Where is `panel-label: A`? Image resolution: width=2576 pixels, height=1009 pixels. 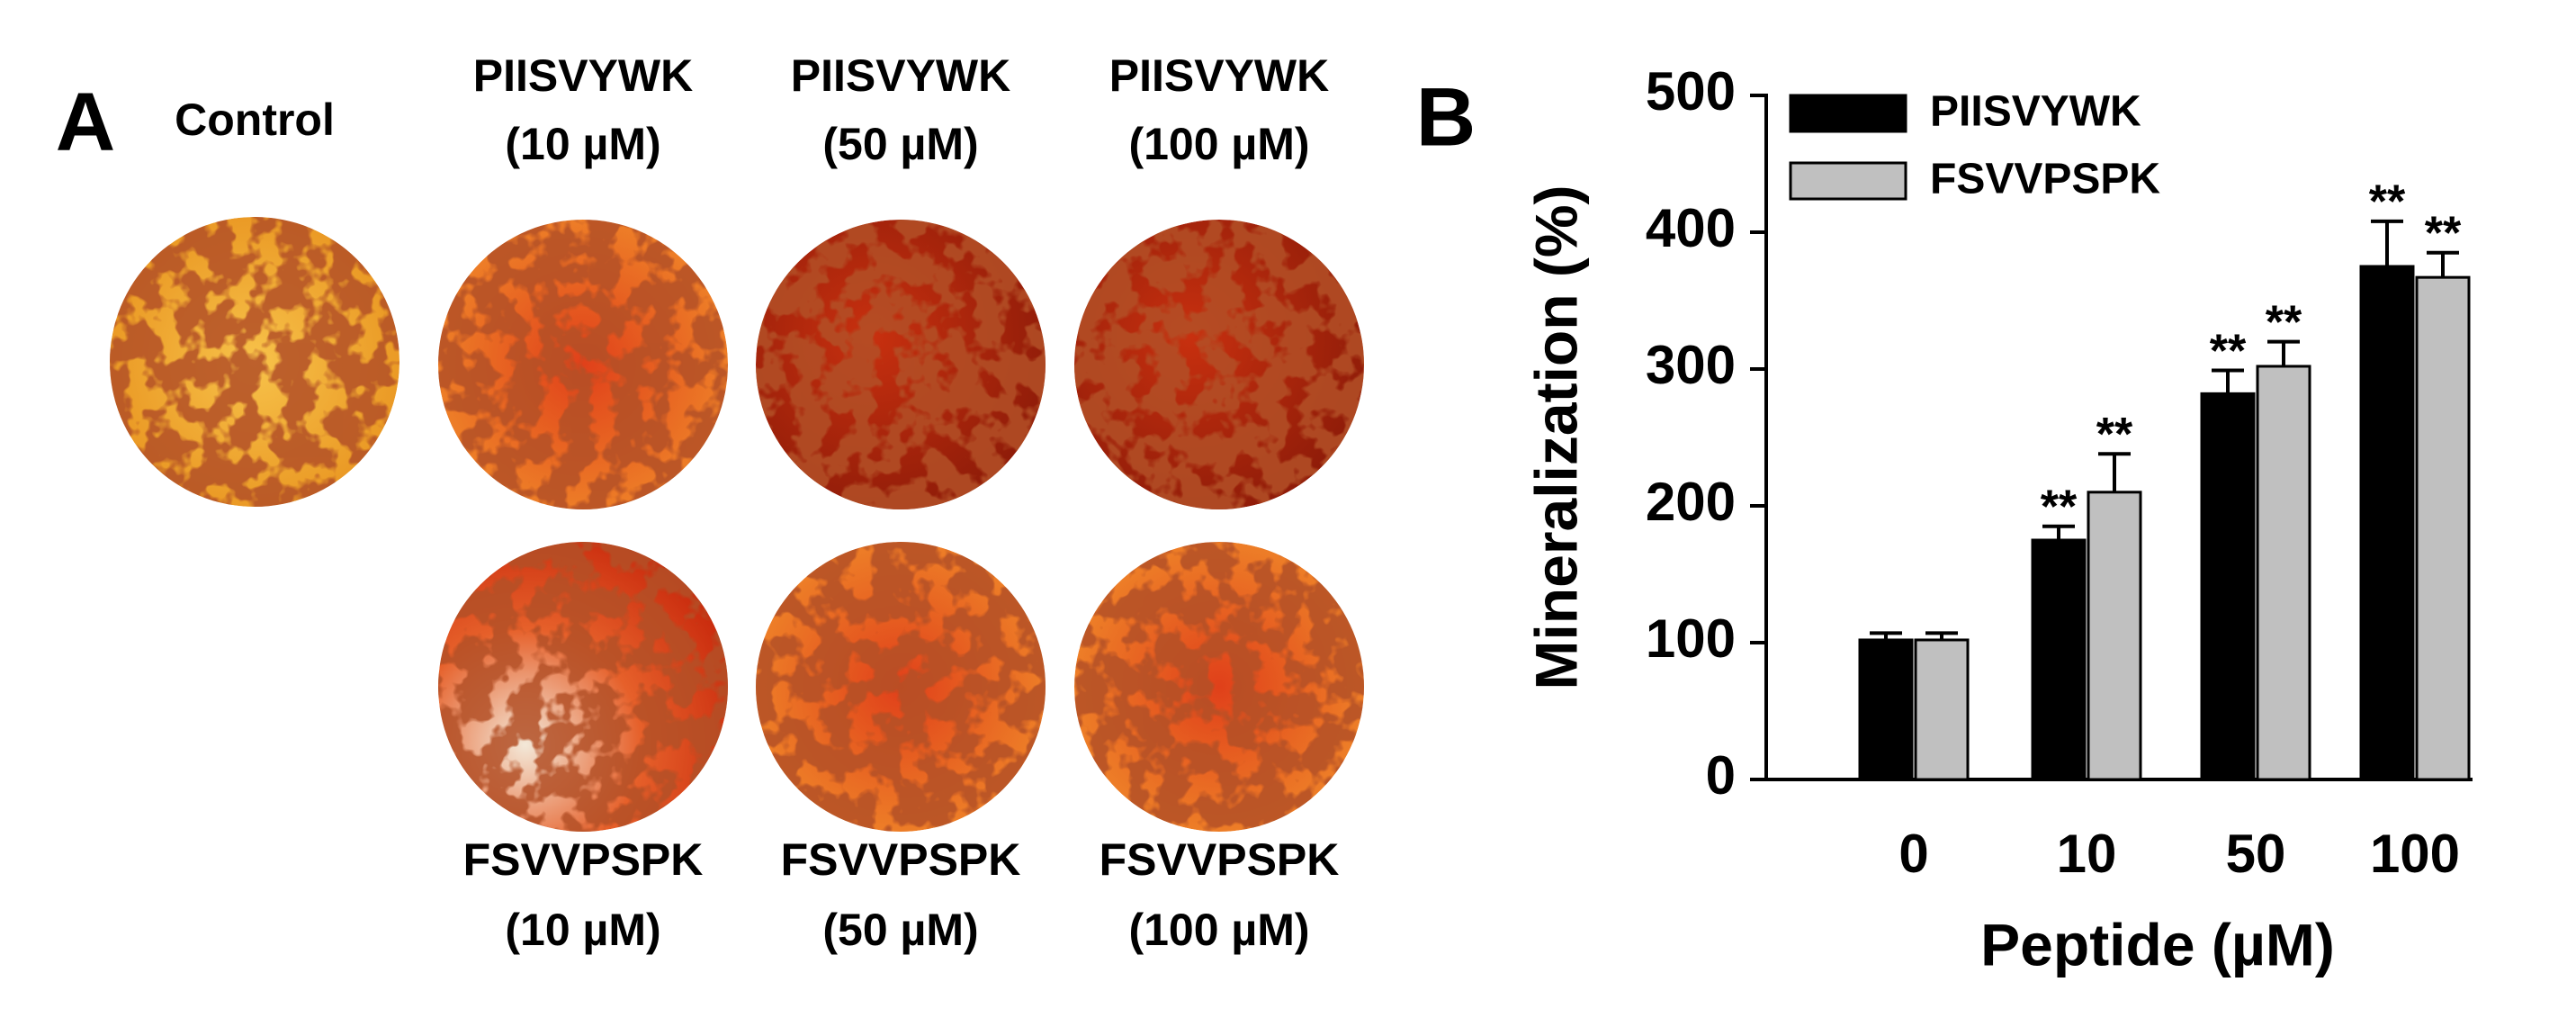 panel-label: A is located at coordinates (86, 122).